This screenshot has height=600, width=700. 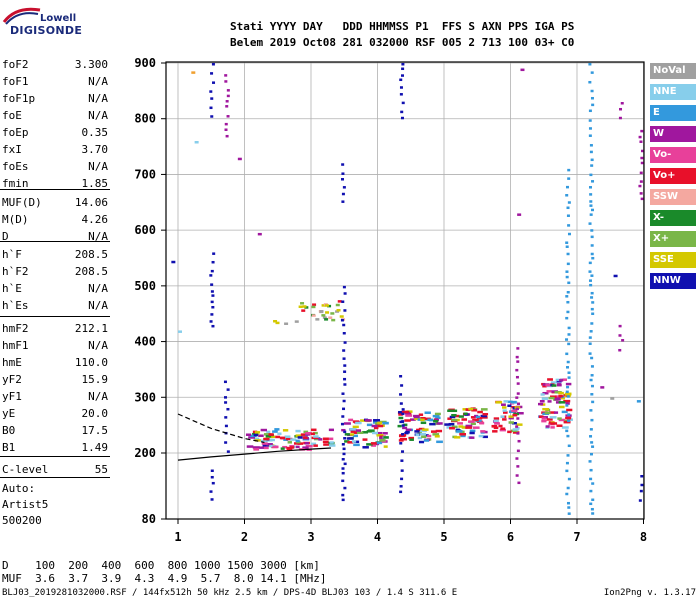 I want to click on legend-item-nnw: NNW, so click(x=673, y=281).